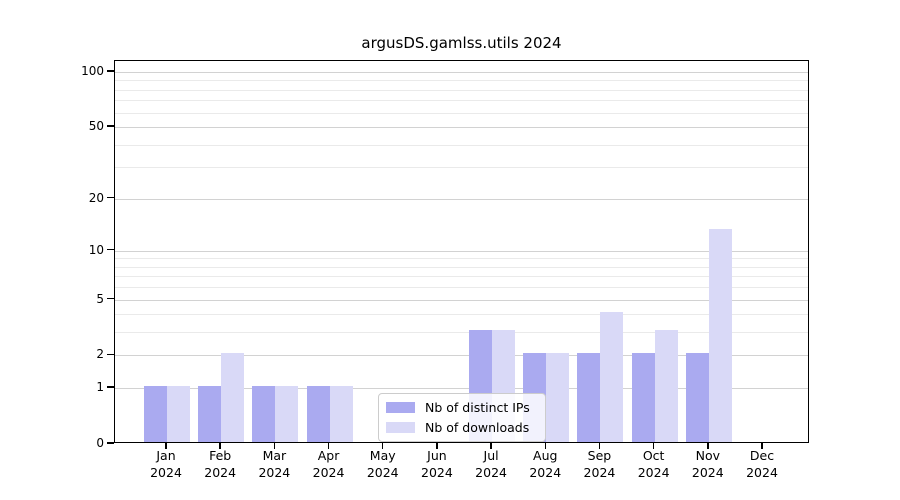 This screenshot has width=900, height=500. I want to click on y-tick-label: 100, so click(92, 71).